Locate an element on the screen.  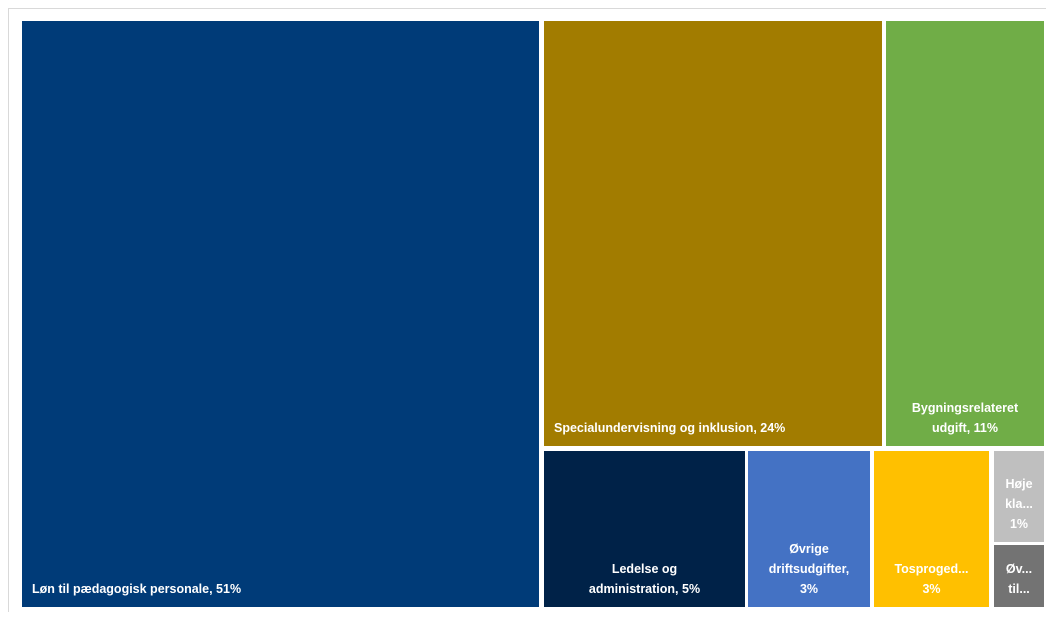
treemap-label: 1% is located at coordinates (1019, 524).